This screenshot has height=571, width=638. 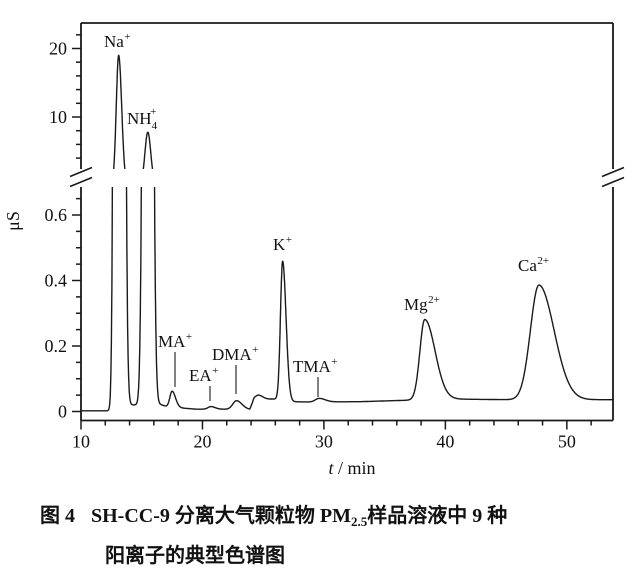 What do you see at coordinates (58, 117) in the screenshot?
I see `y-tick-label: 10` at bounding box center [58, 117].